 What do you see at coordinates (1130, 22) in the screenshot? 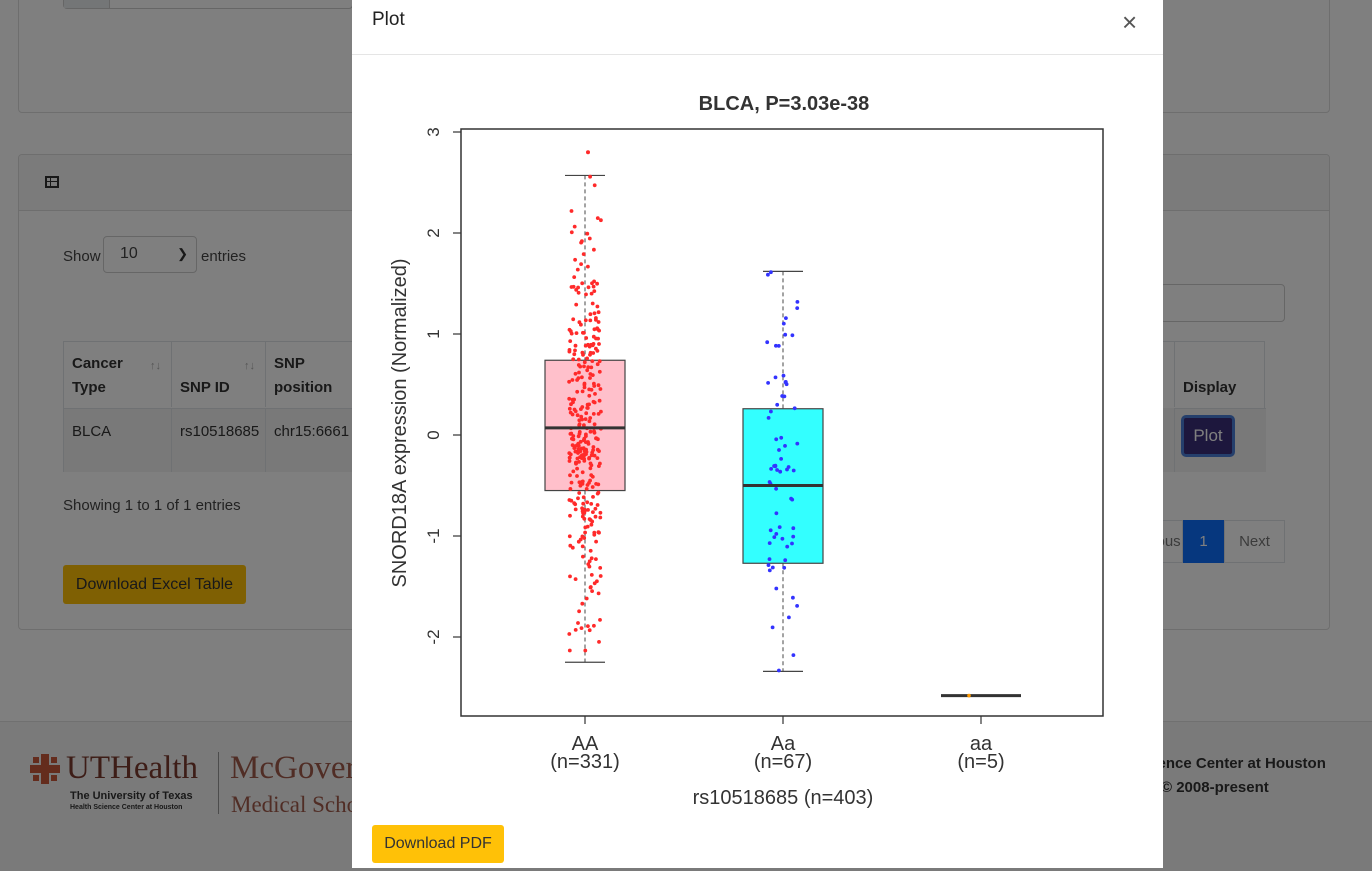
I see `close-icon: ×` at bounding box center [1130, 22].